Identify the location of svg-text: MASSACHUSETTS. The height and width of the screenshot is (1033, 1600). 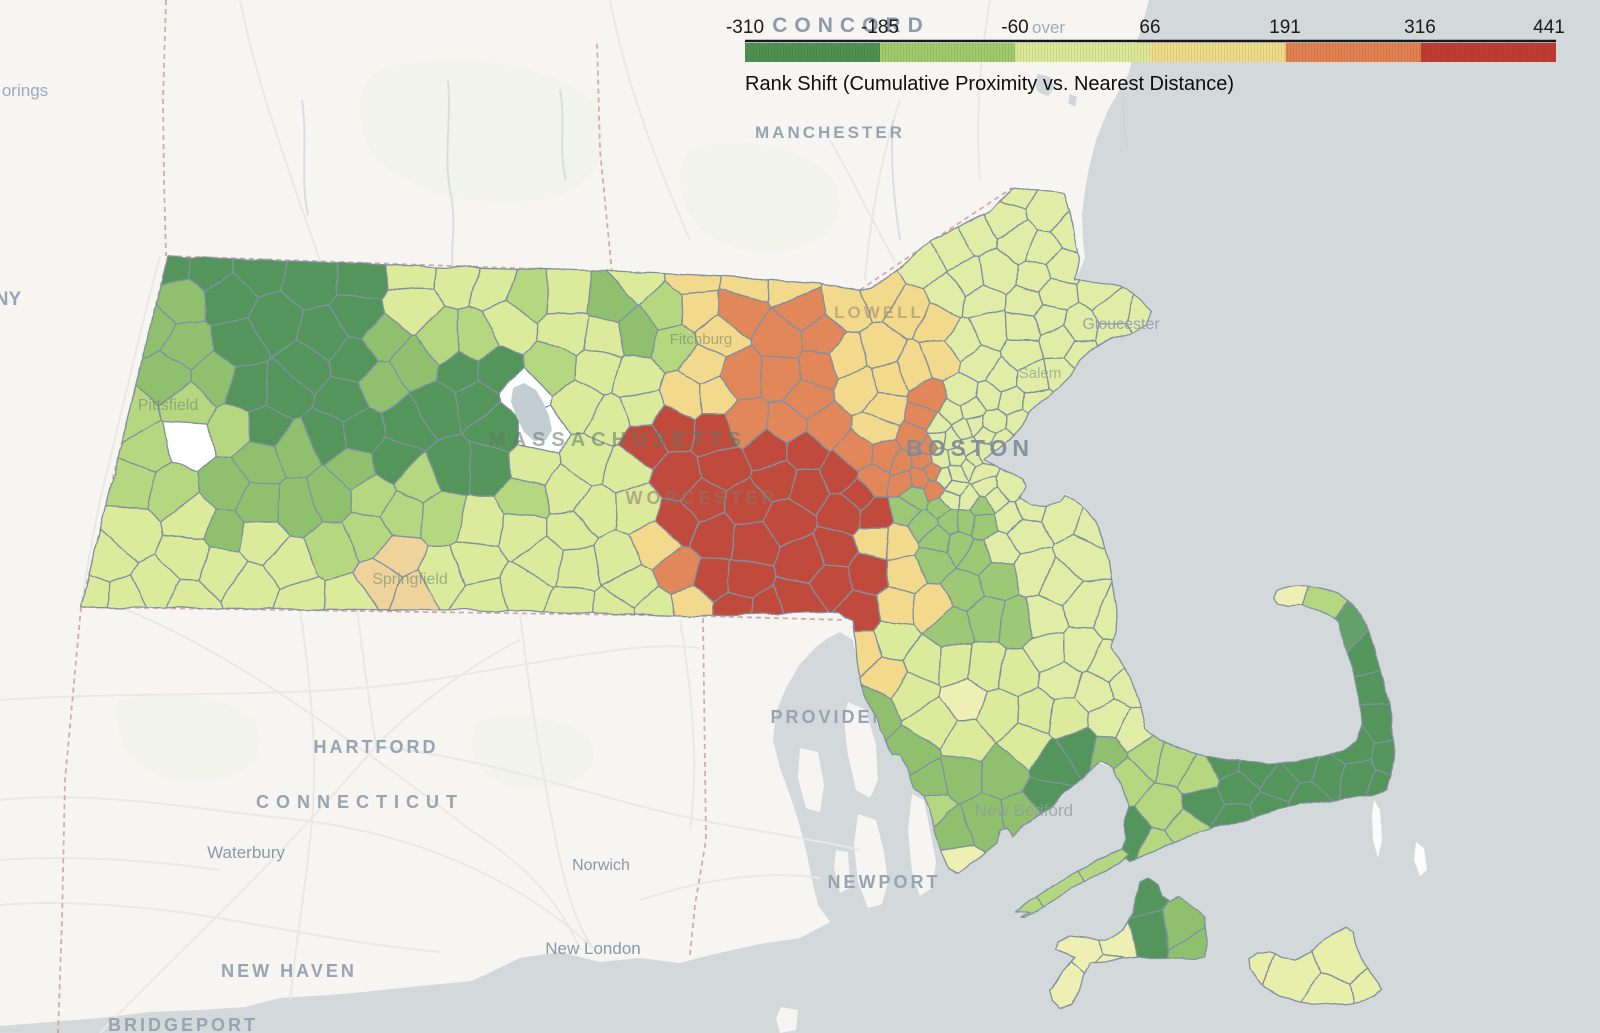
(618, 440).